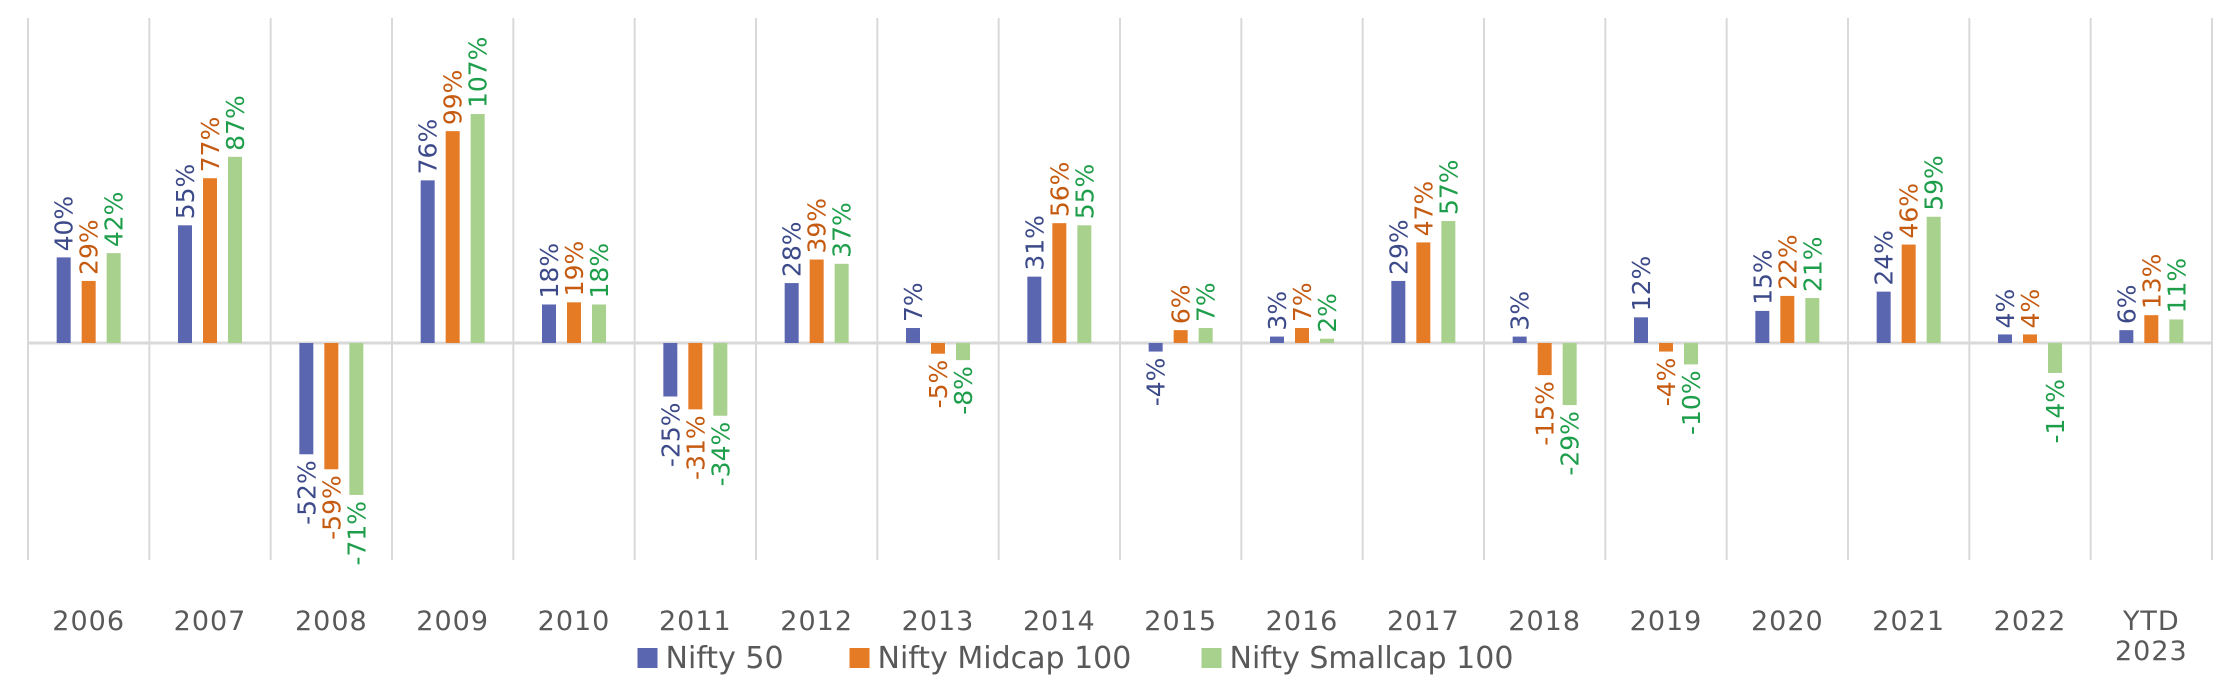  What do you see at coordinates (1302, 621) in the screenshot?
I see `x-tick-label: 2016` at bounding box center [1302, 621].